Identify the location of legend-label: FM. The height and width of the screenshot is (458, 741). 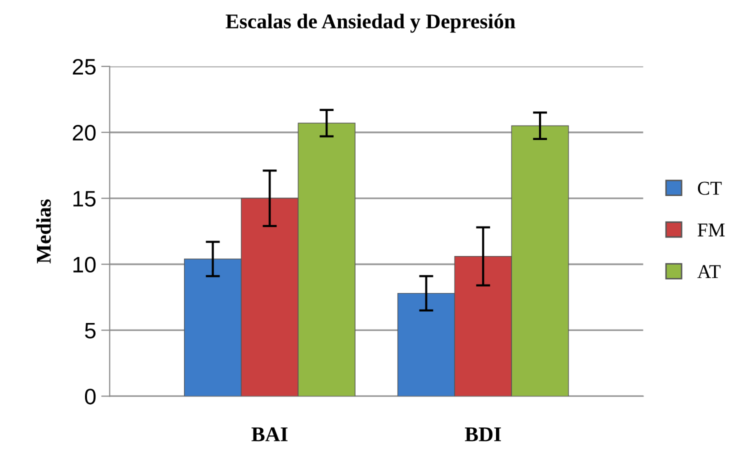
(711, 230).